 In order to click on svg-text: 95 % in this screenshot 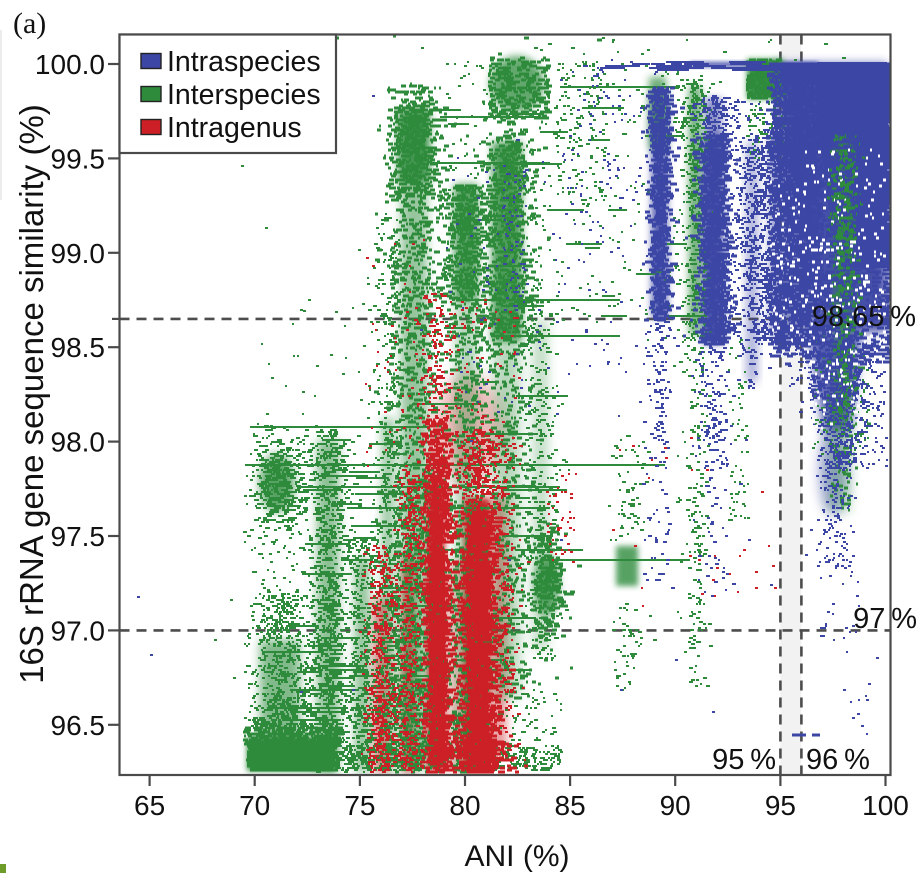, I will do `click(744, 760)`.